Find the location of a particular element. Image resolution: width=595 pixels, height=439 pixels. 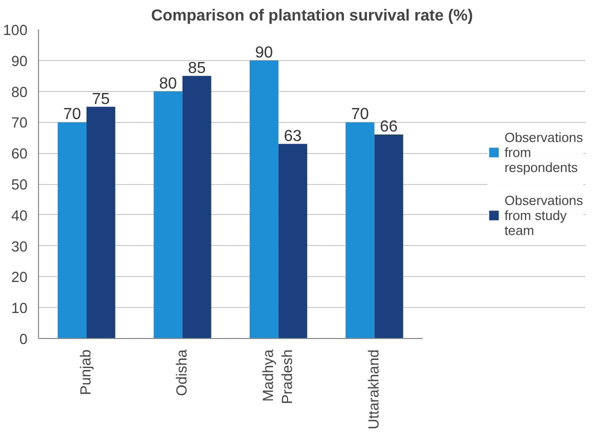

data-label: 85 is located at coordinates (197, 68).